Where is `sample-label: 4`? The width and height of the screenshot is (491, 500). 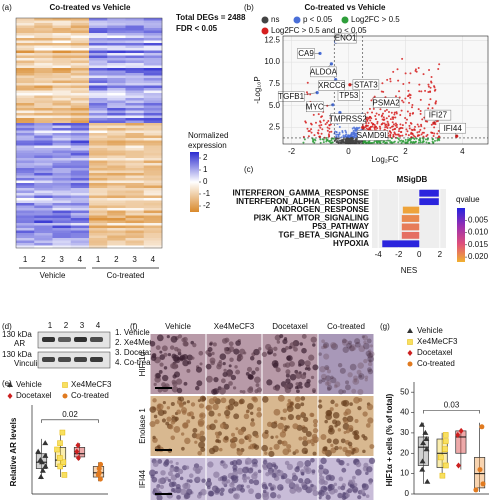
sample-label: 4 is located at coordinates (153, 259).